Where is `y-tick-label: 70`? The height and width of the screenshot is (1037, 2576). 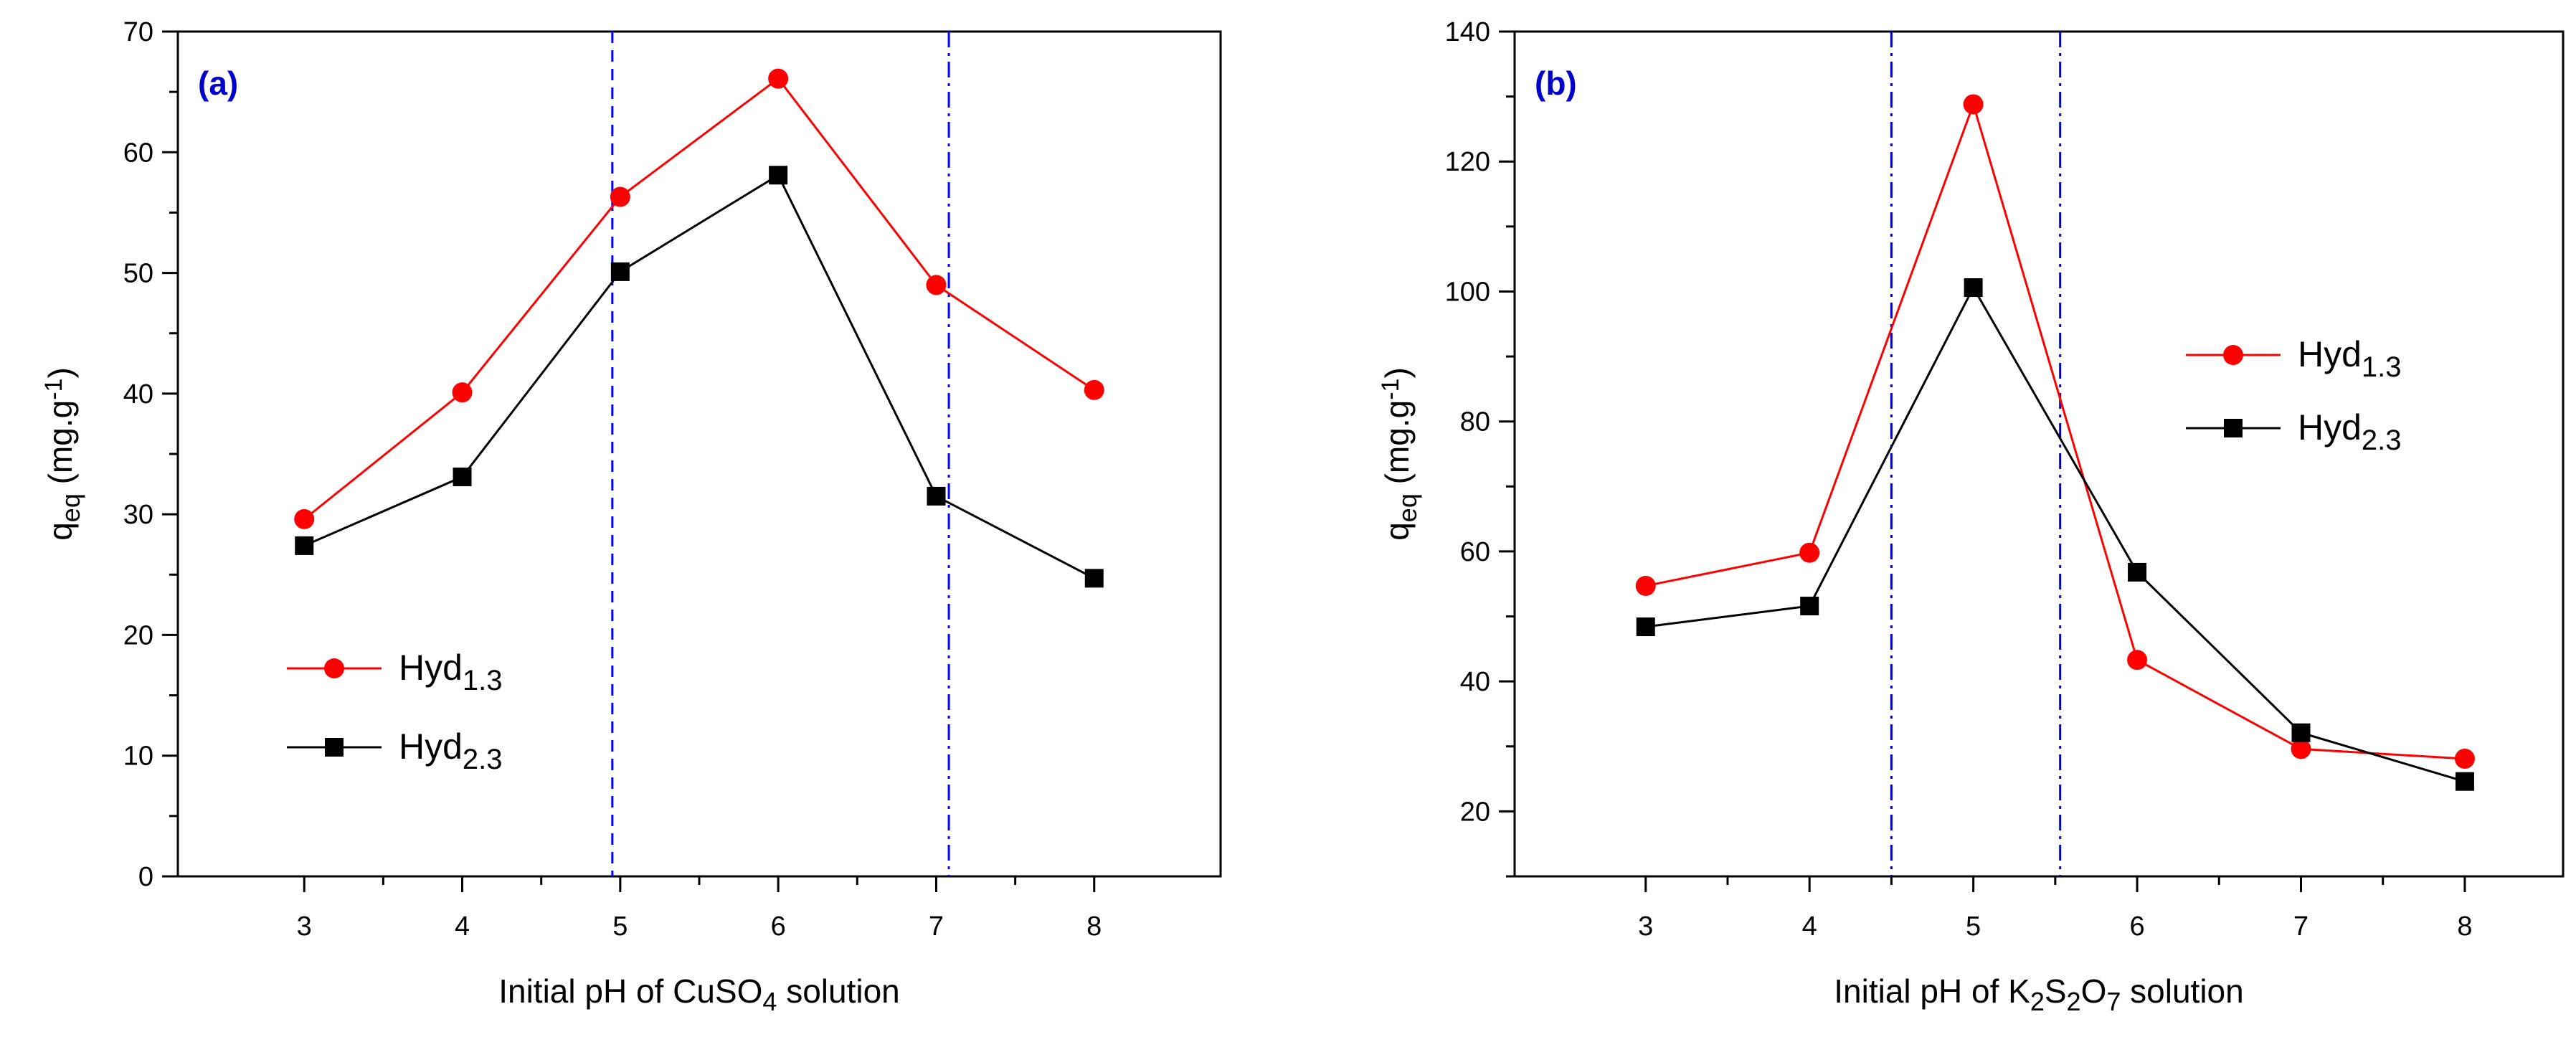 y-tick-label: 70 is located at coordinates (138, 32).